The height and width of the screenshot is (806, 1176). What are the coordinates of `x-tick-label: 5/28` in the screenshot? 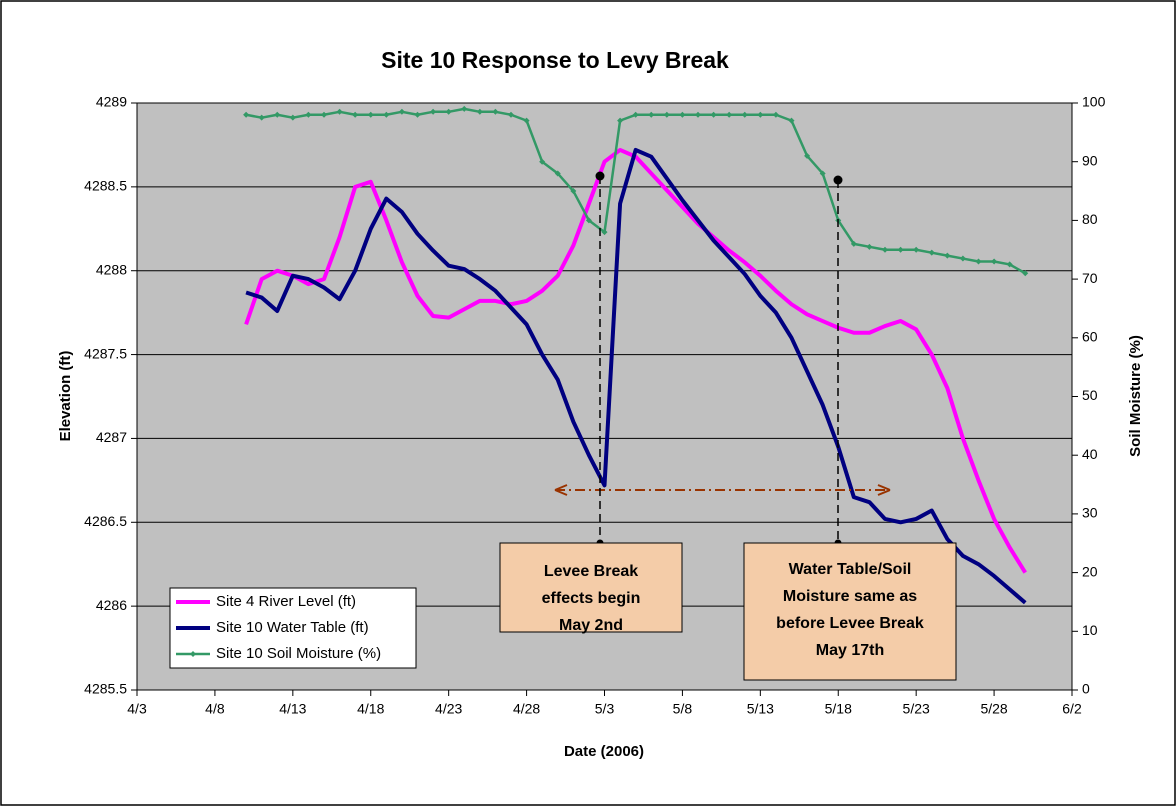 It's located at (993, 709).